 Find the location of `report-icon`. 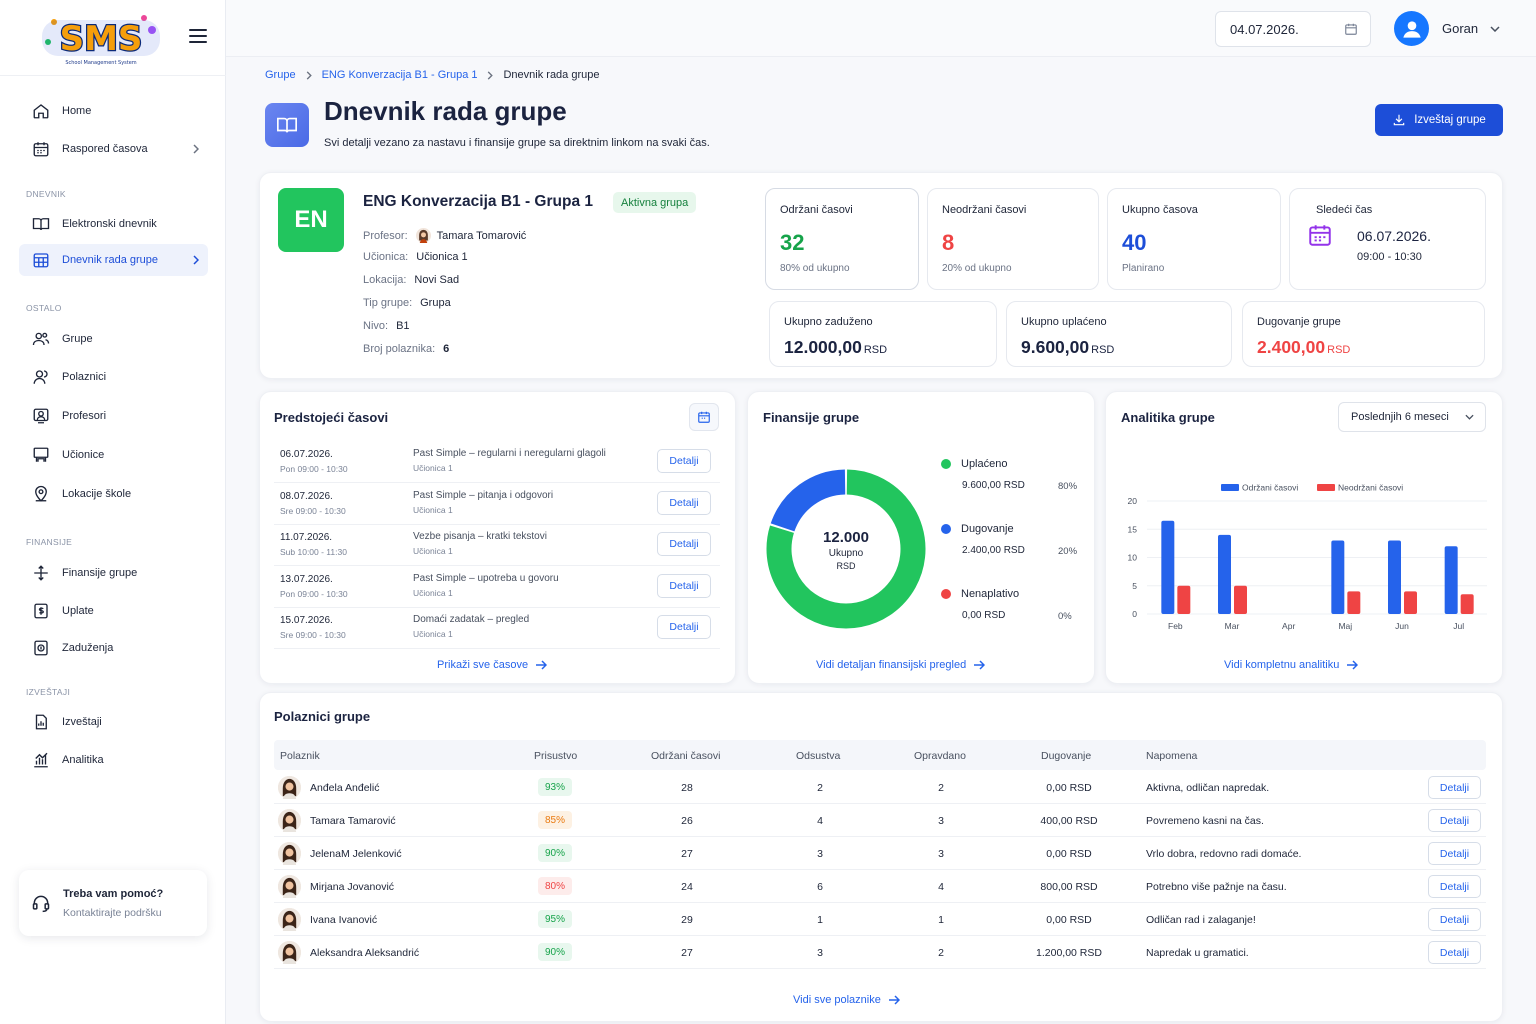

report-icon is located at coordinates (41, 722).